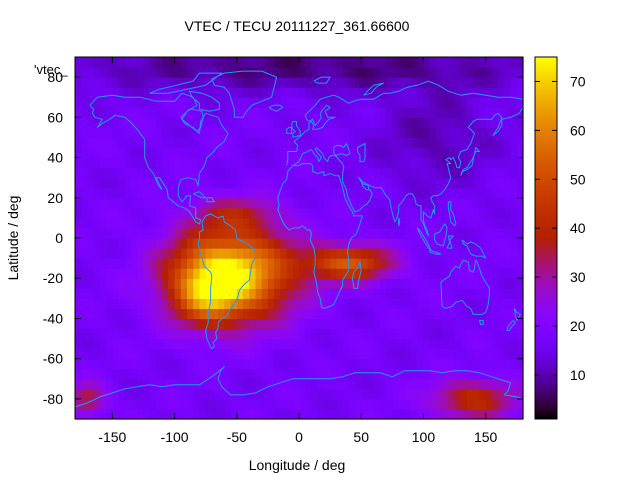  What do you see at coordinates (578, 277) in the screenshot?
I see `colorbar-tick-label: 30` at bounding box center [578, 277].